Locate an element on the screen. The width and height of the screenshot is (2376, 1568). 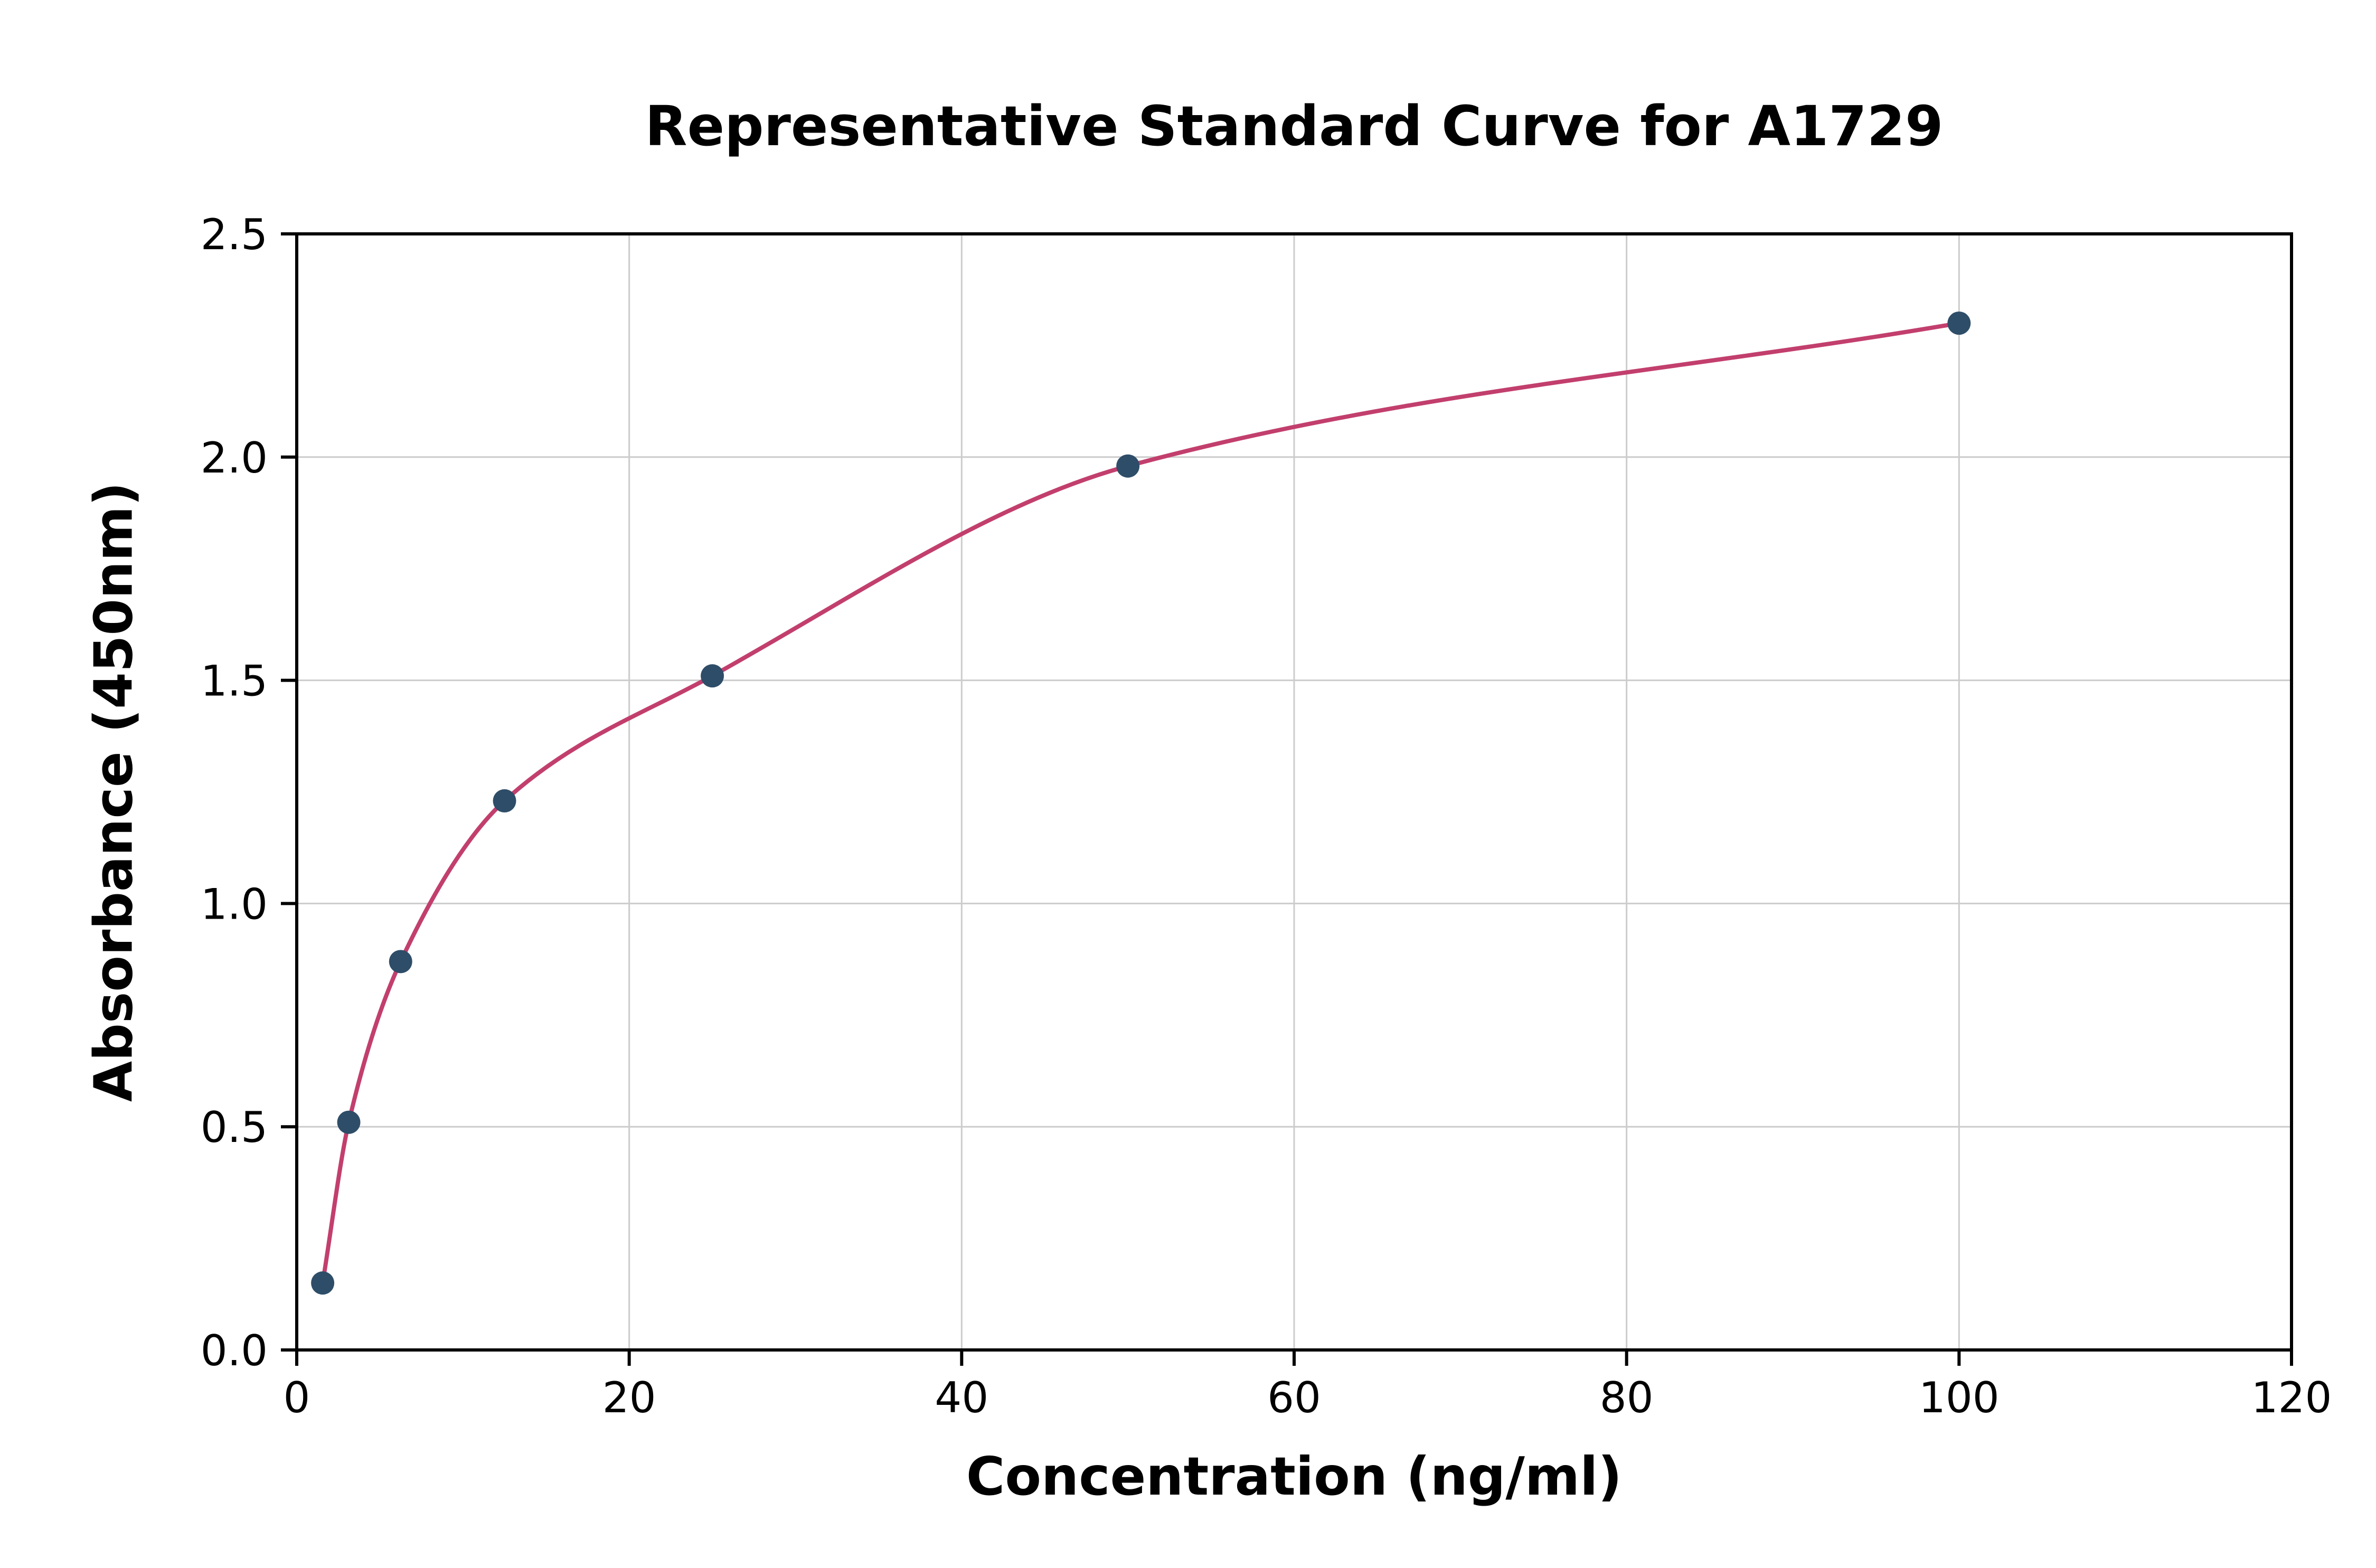
y-tick-label: 0.5 is located at coordinates (234, 1127).